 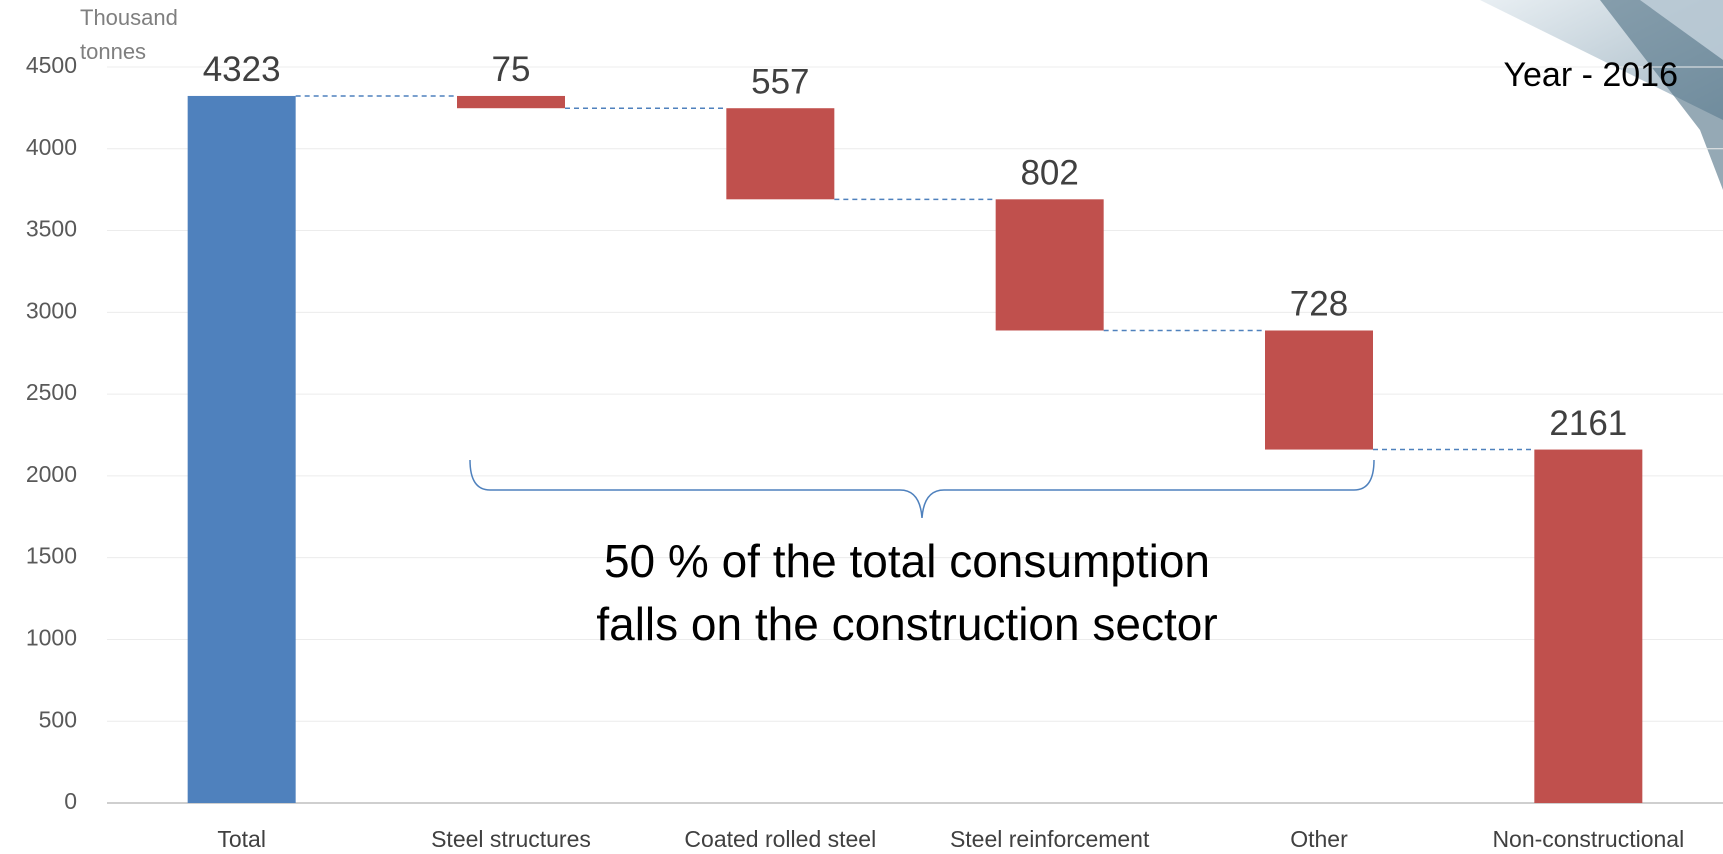 What do you see at coordinates (1588, 423) in the screenshot?
I see `value-label: 2161` at bounding box center [1588, 423].